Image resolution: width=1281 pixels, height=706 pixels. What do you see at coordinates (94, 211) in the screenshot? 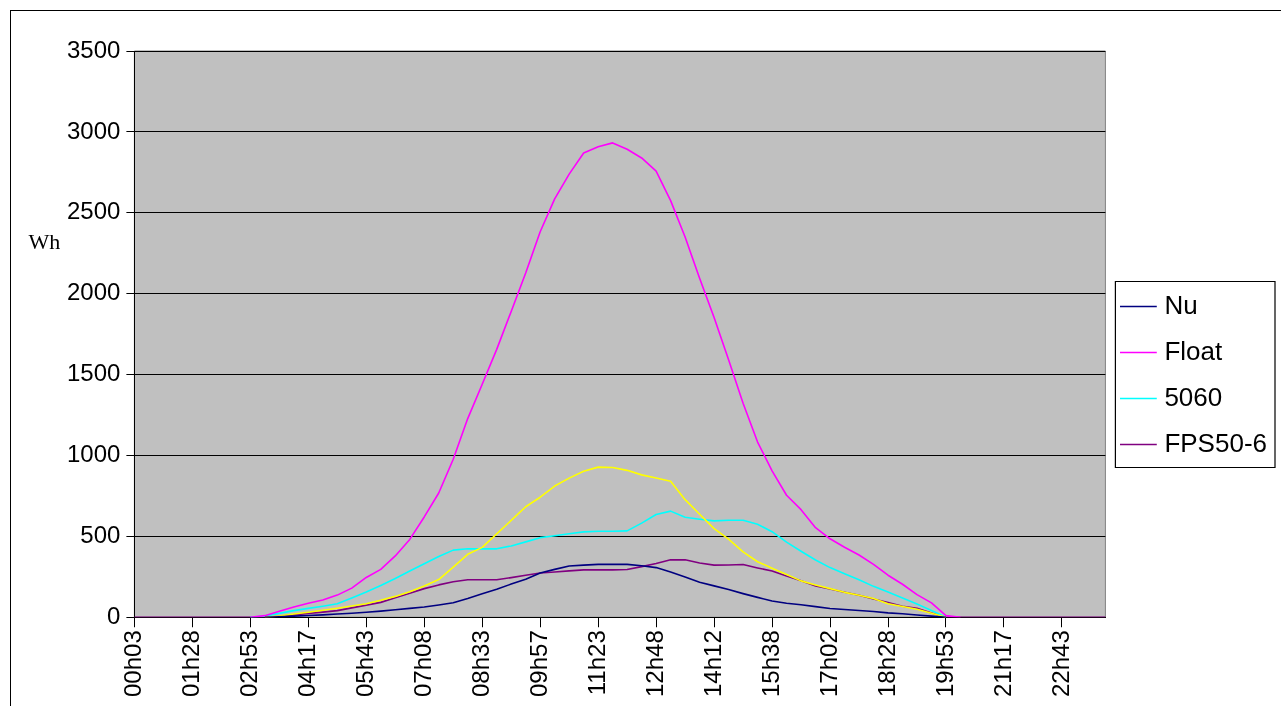
I see `y-tick-label: 2500` at bounding box center [94, 211].